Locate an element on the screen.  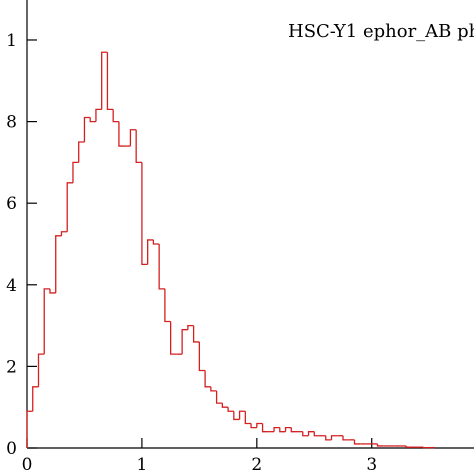
x-tick-label: 2 is located at coordinates (256, 464).